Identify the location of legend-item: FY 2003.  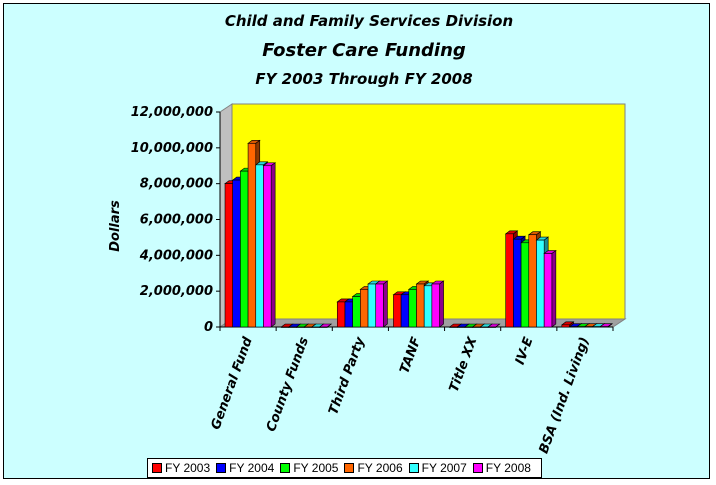
(181, 468).